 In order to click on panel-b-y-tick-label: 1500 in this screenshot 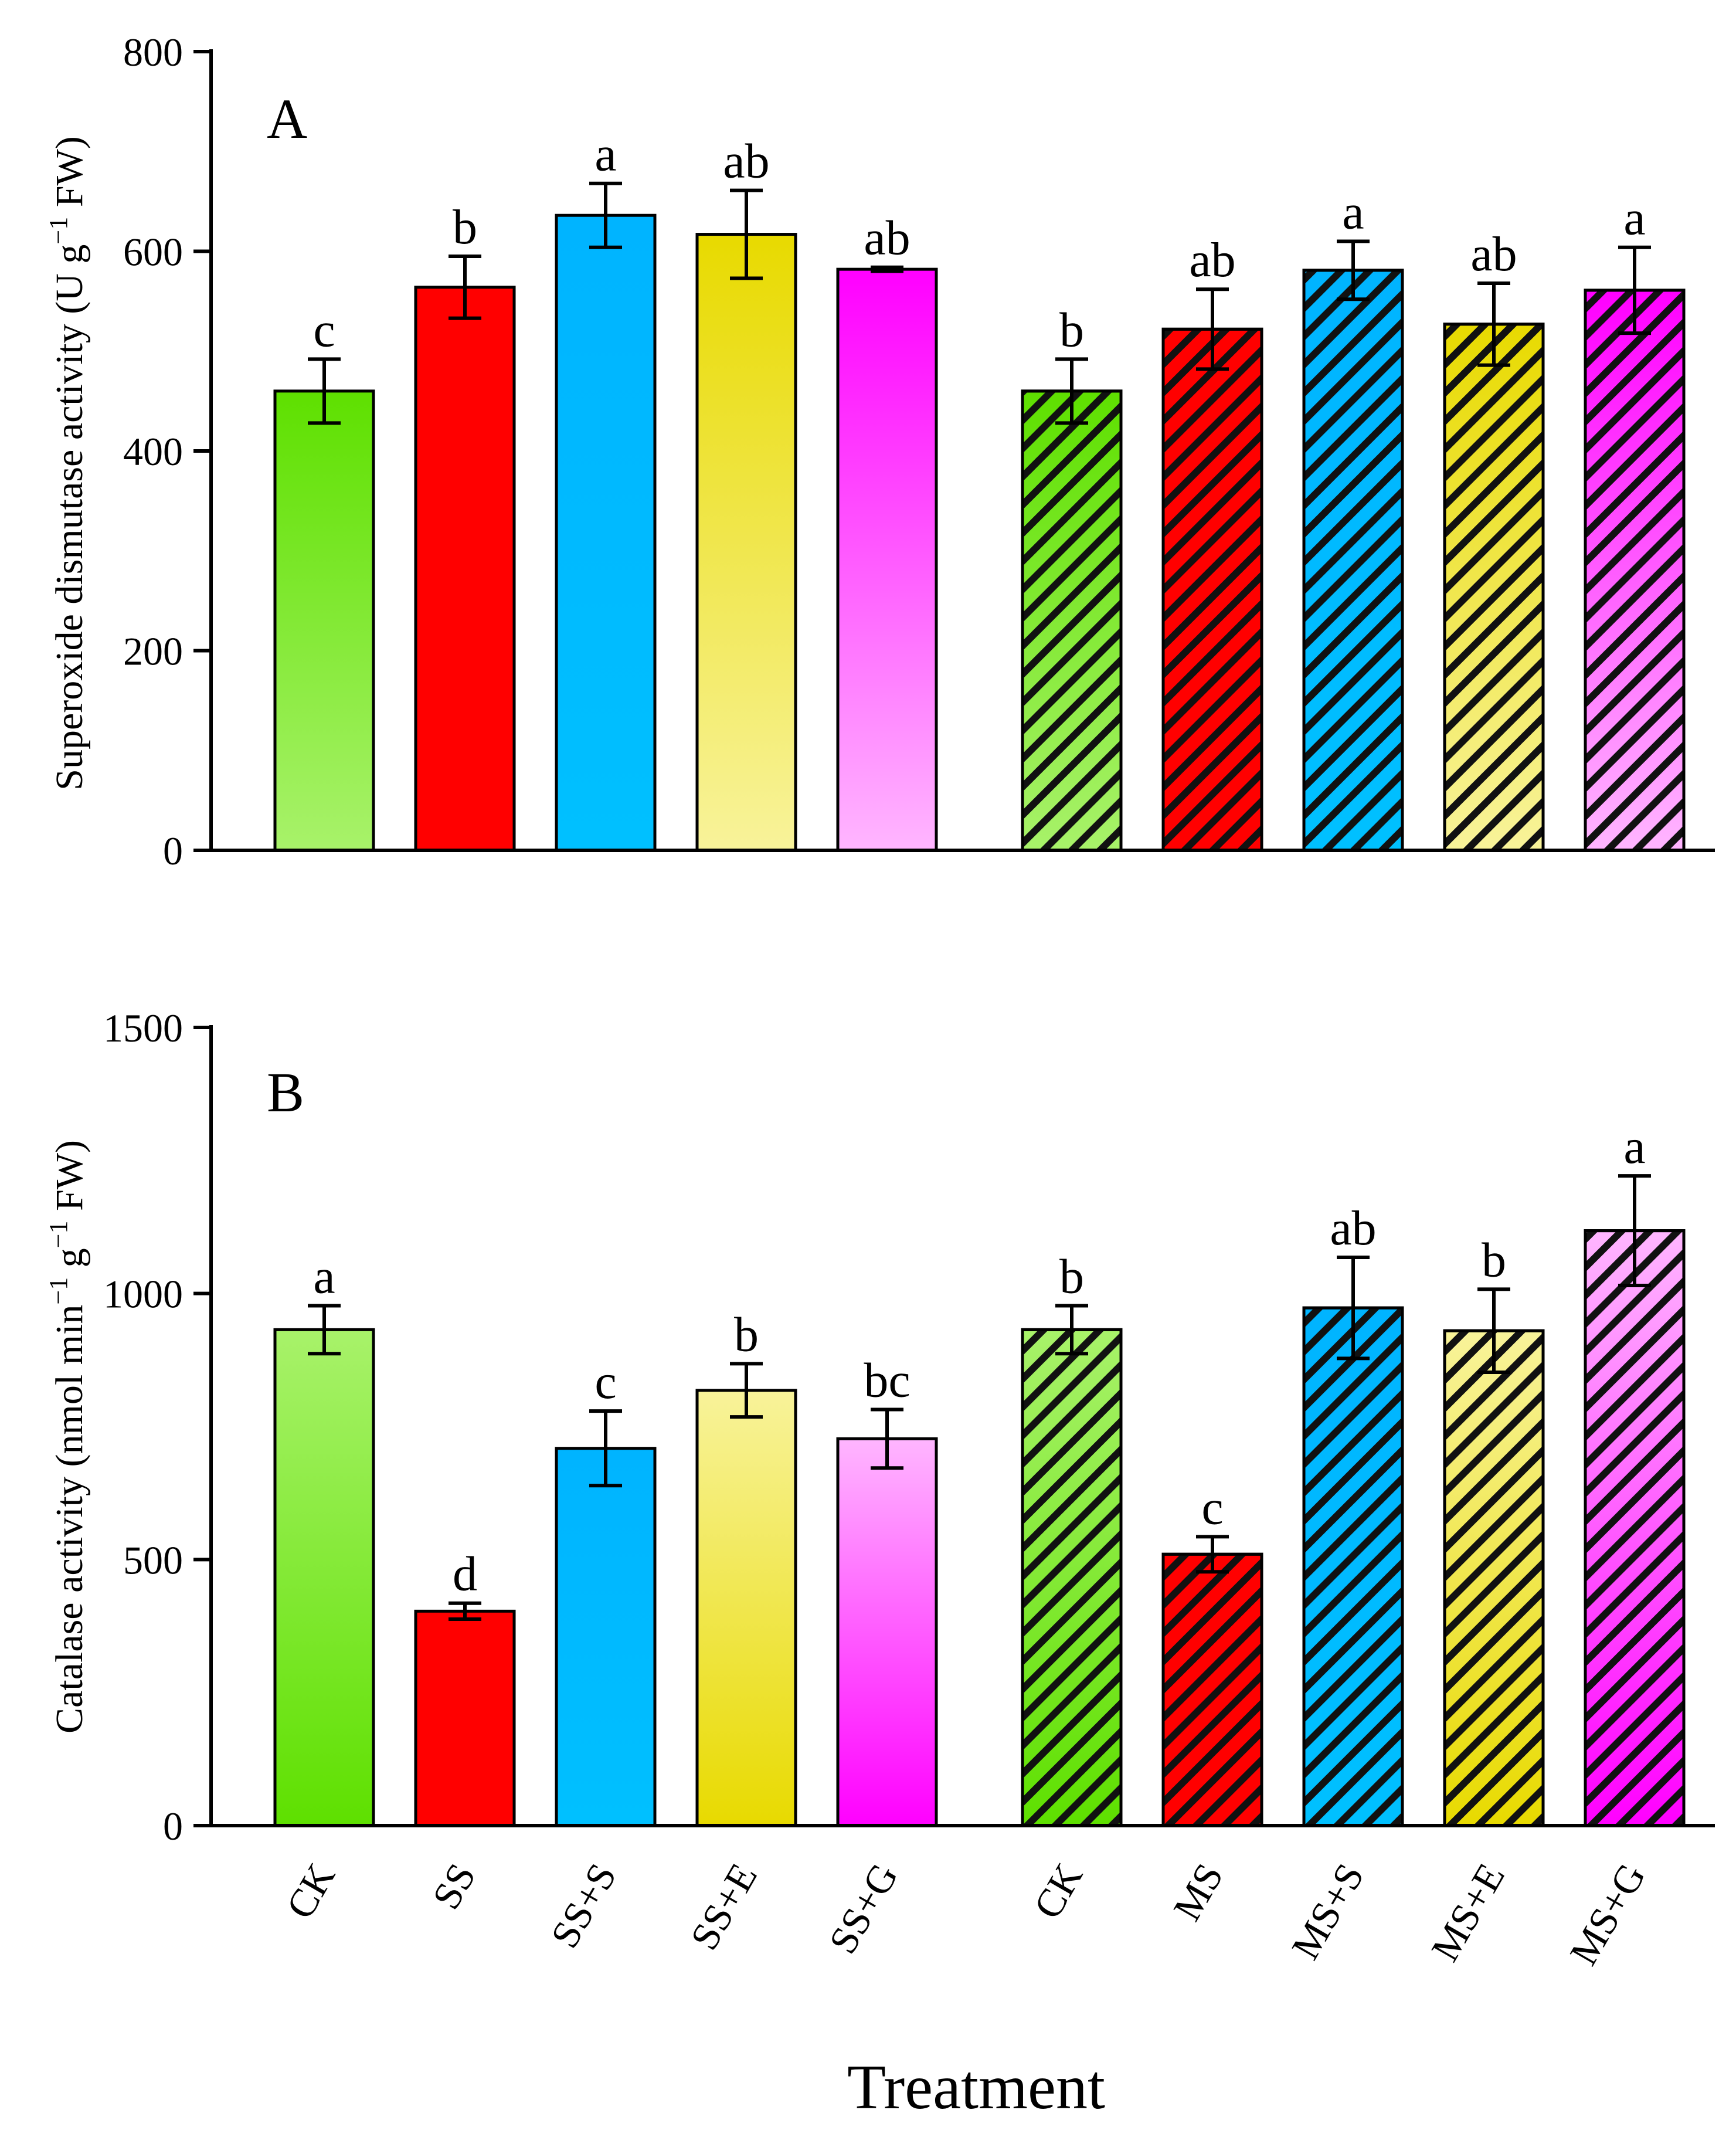, I will do `click(143, 1028)`.